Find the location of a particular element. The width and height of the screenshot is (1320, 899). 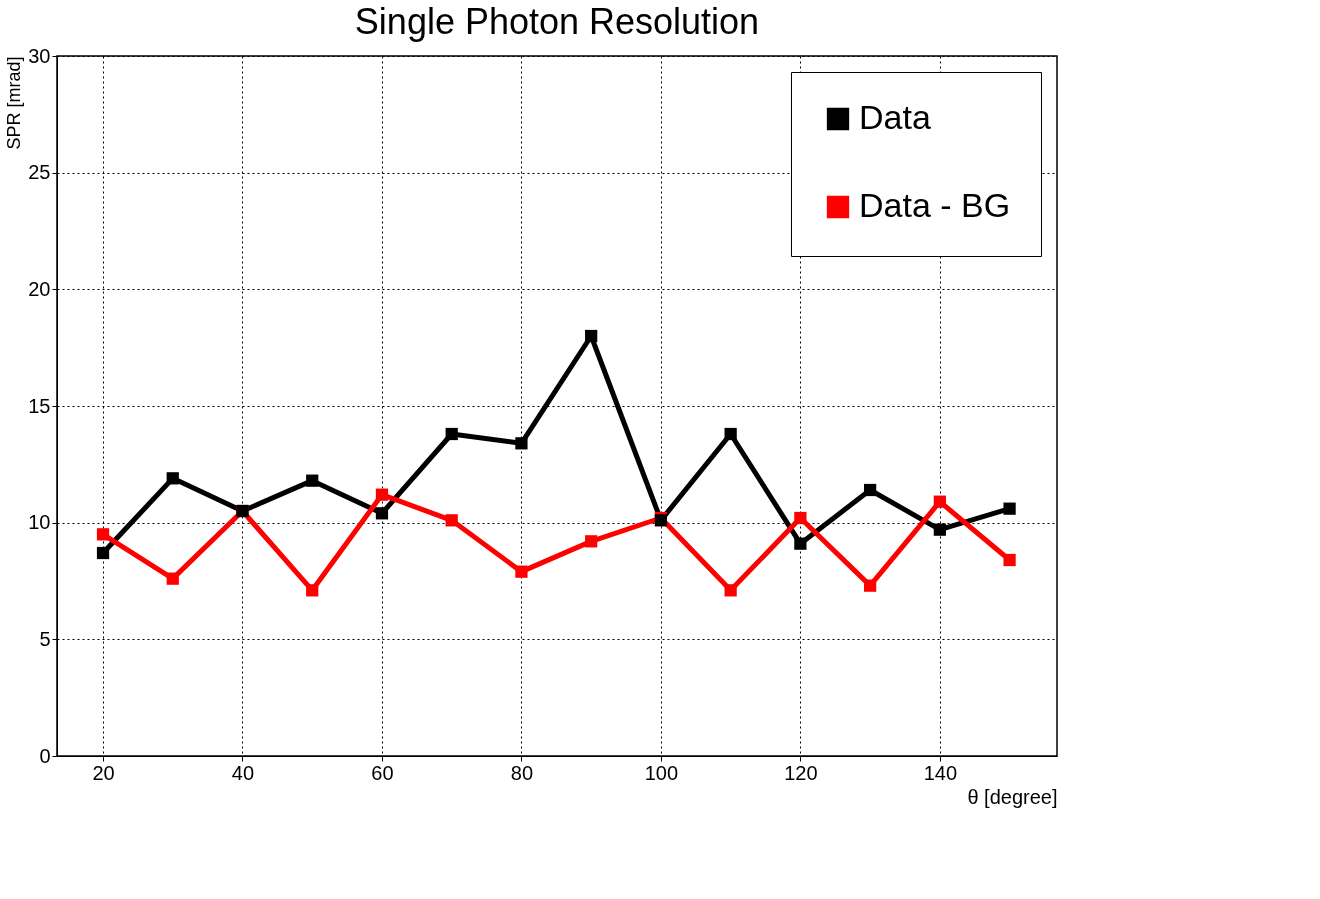

y-tick-label: 5 is located at coordinates (45, 638).